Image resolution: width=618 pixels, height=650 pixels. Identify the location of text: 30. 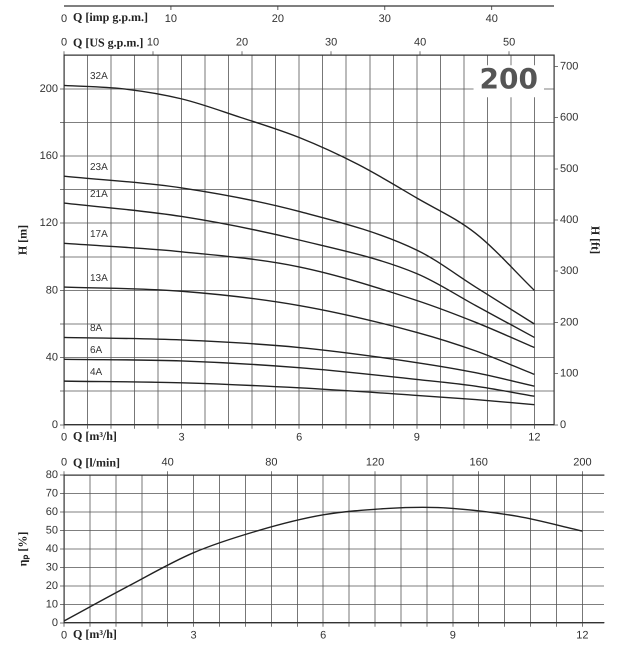
(384, 19).